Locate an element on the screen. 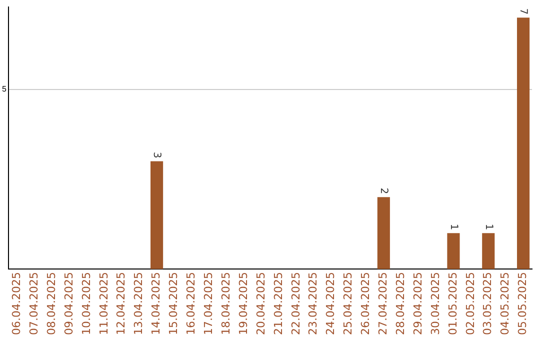 The width and height of the screenshot is (540, 340). x-tick-label: 24.04.2025 is located at coordinates (331, 304).